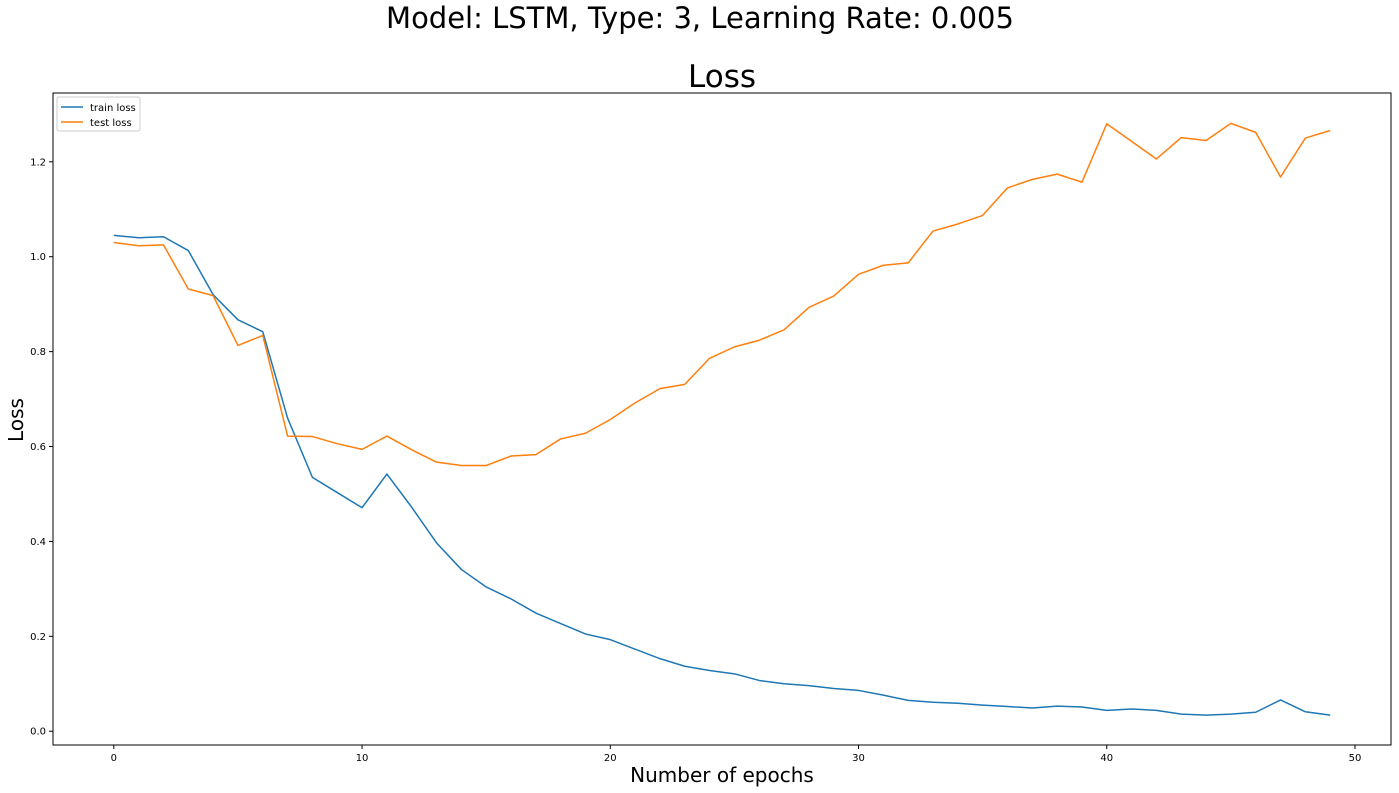 The width and height of the screenshot is (1399, 793). I want to click on legend-label-train: train loss, so click(113, 108).